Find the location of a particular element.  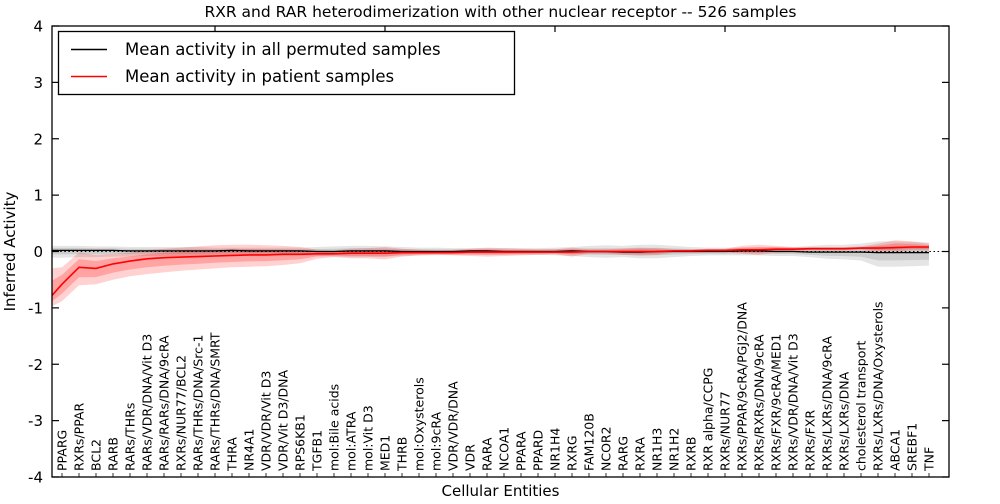

x-tick-label: TGFB1 is located at coordinates (317, 451).